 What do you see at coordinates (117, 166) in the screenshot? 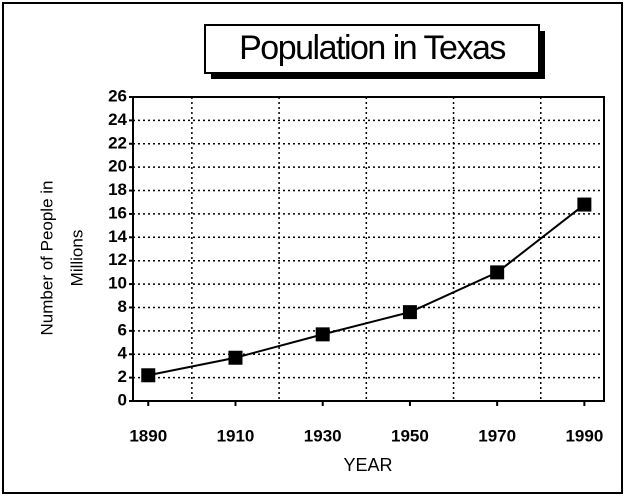
I see `y-tick-label: 20` at bounding box center [117, 166].